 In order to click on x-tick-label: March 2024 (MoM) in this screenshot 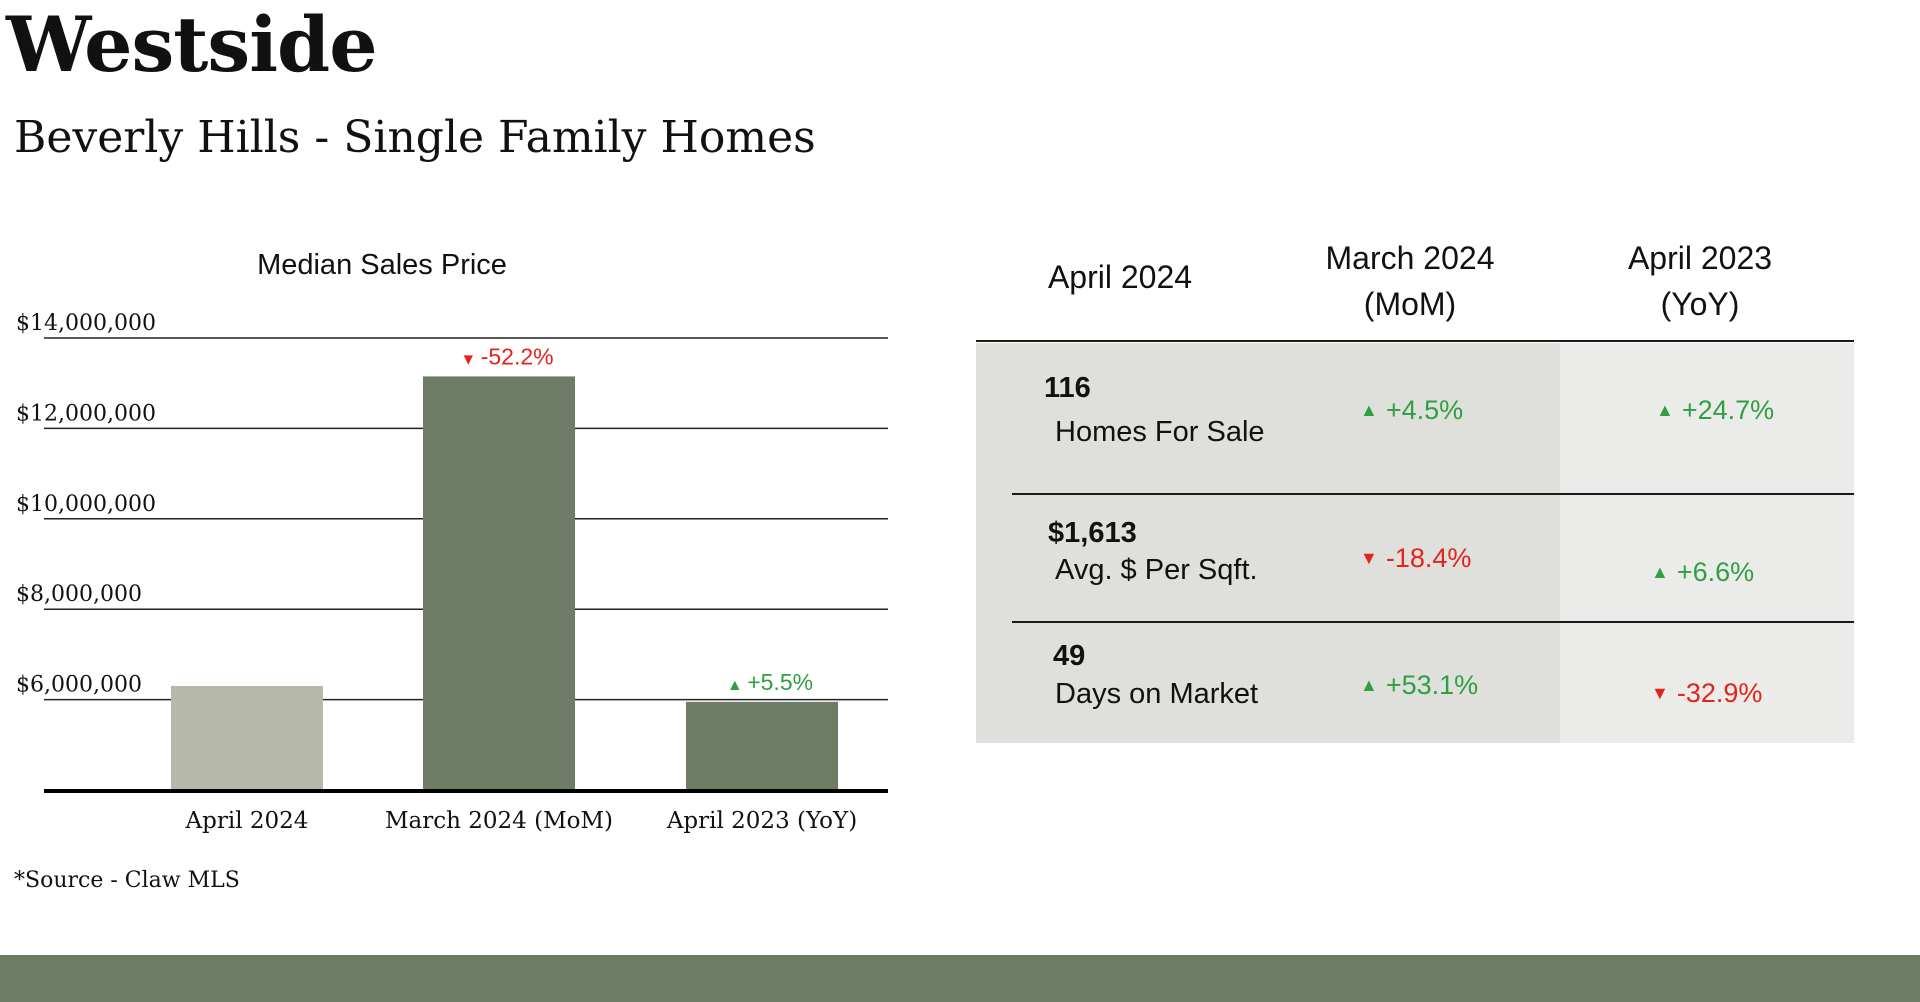, I will do `click(499, 821)`.